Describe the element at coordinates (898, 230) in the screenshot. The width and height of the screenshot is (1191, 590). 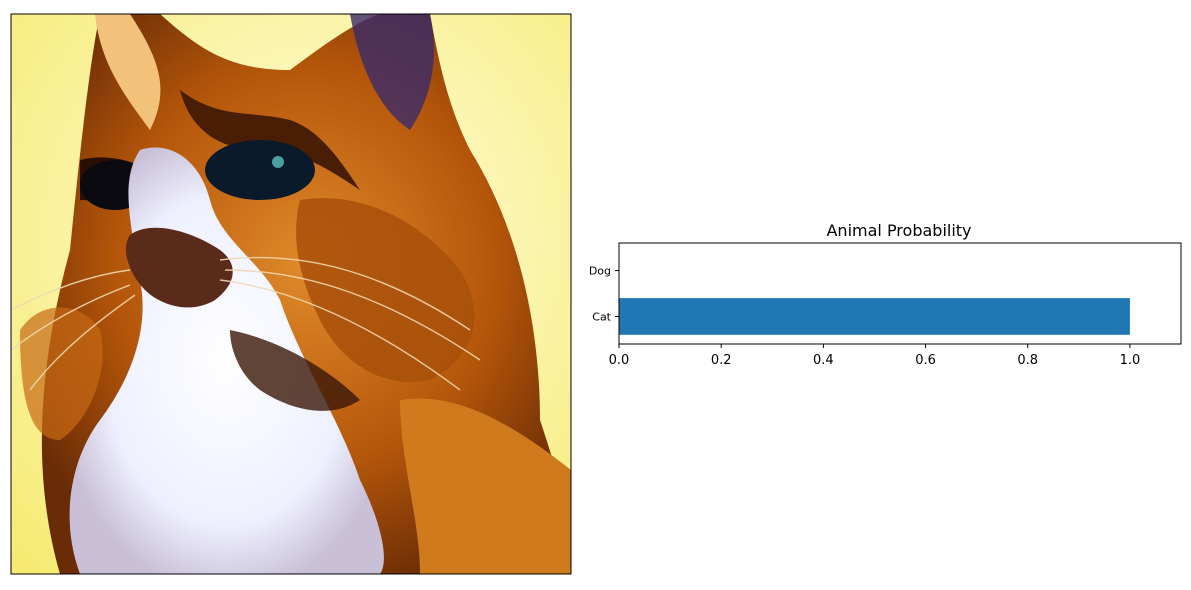
I see `chart-title: Animal Probability` at that location.